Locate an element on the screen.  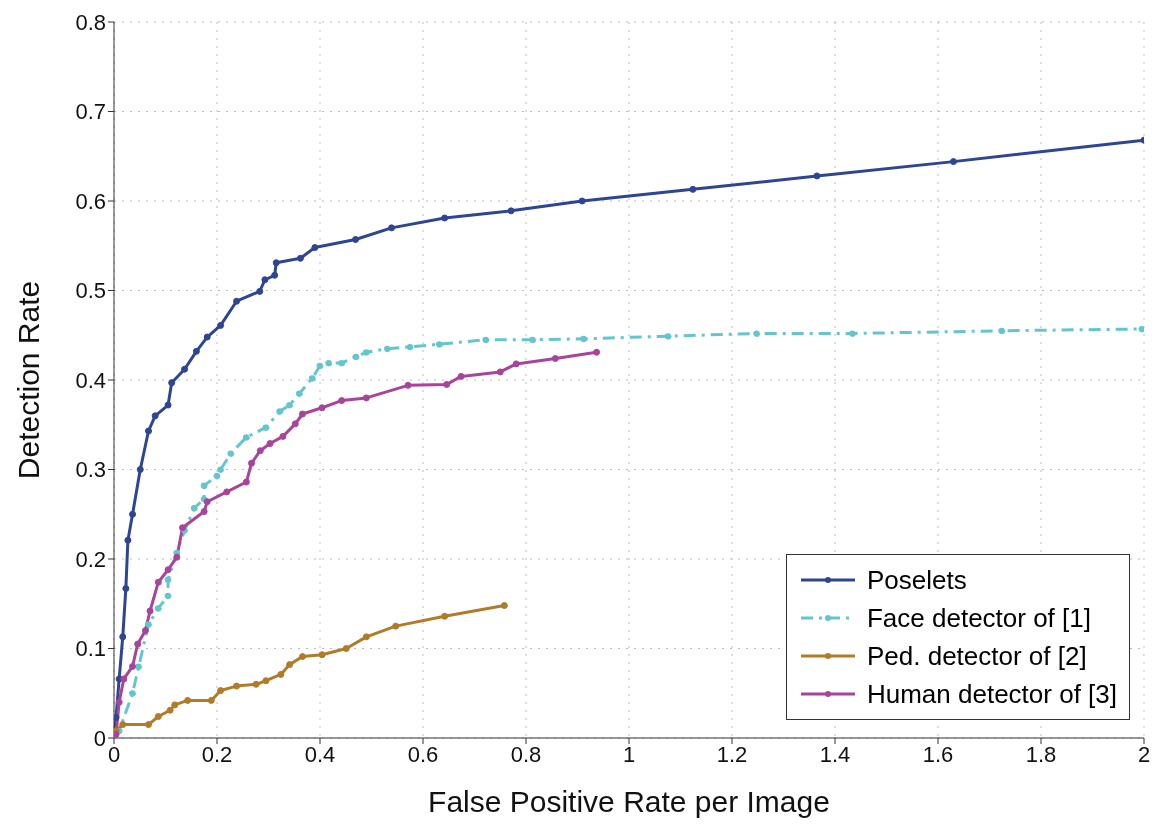
x-tick-label: 1.4 is located at coordinates (835, 754).